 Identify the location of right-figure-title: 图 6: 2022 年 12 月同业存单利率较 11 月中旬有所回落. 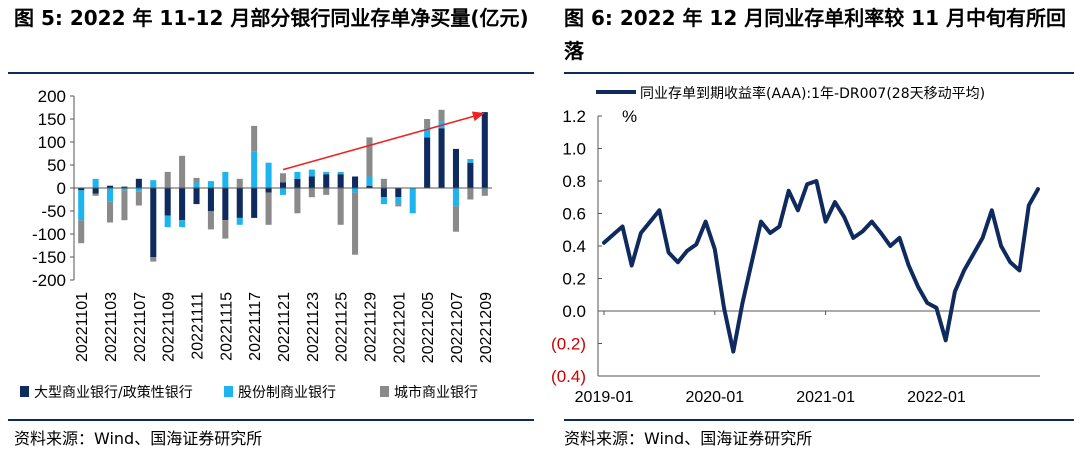
(815, 34).